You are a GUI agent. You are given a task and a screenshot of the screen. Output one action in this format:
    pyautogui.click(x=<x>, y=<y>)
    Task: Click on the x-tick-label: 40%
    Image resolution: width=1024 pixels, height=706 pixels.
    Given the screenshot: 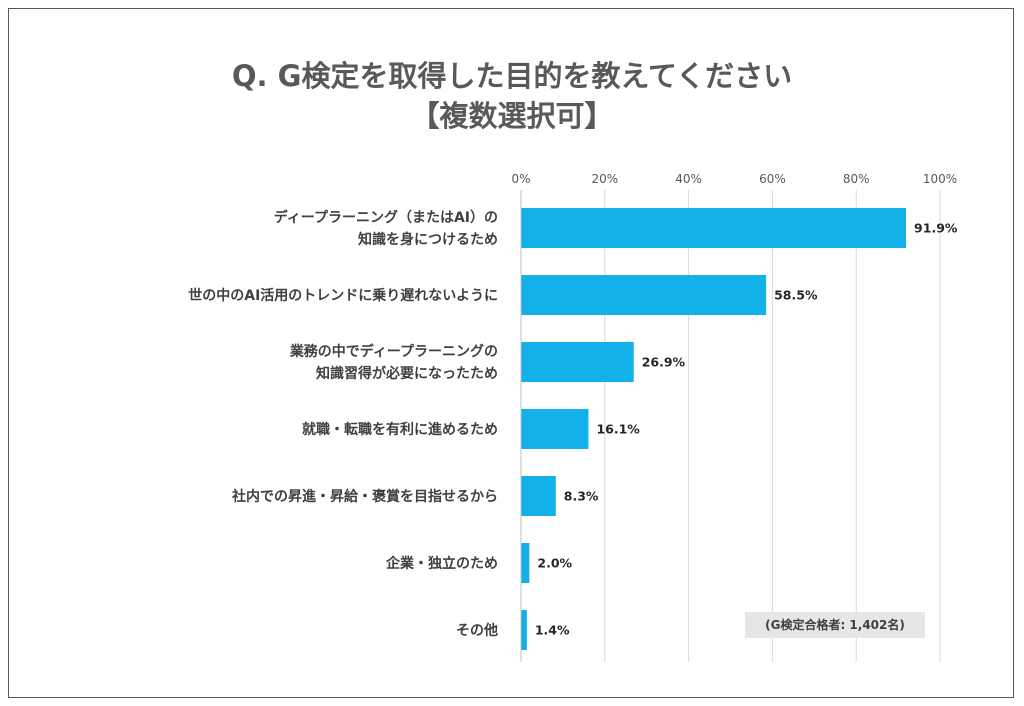 What is the action you would take?
    pyautogui.click(x=688, y=179)
    